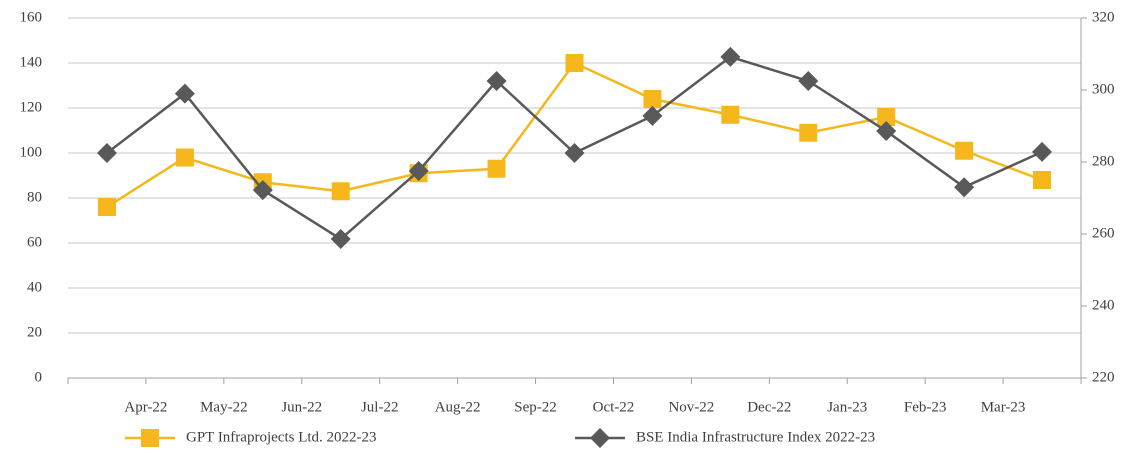  Describe the element at coordinates (1103, 89) in the screenshot. I see `y2-tick-label: 300` at that location.